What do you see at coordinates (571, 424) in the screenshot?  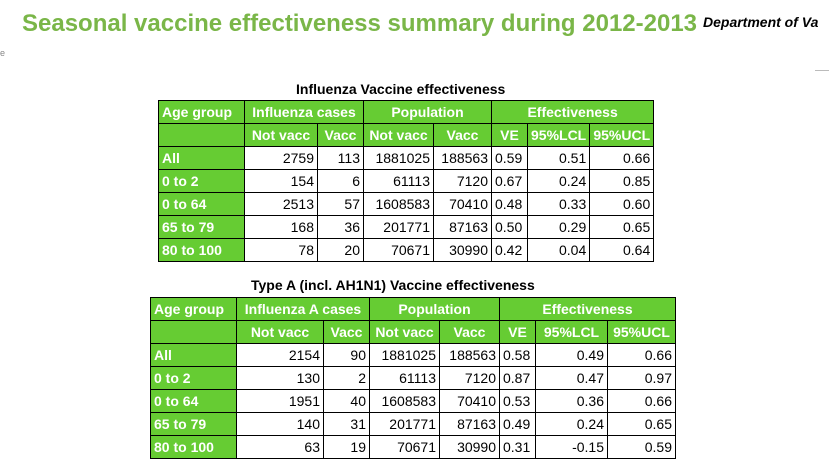 I see `cell-lcl: 0.24` at bounding box center [571, 424].